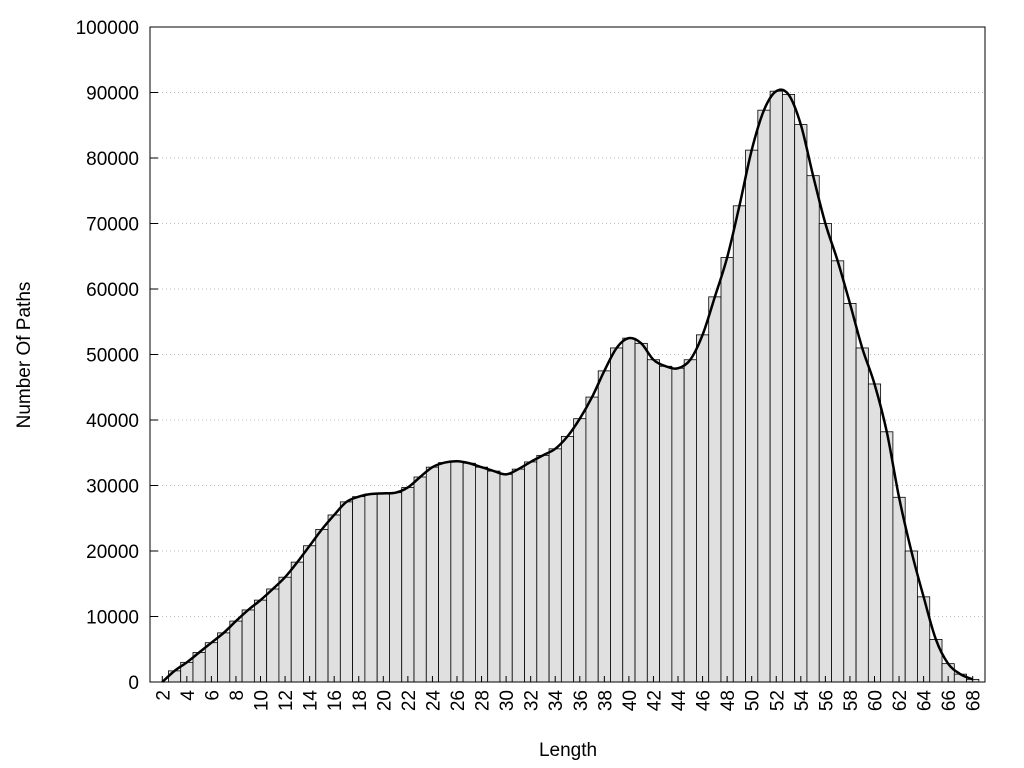 This screenshot has width=1024, height=768. I want to click on y-tick-label: 70000, so click(112, 225).